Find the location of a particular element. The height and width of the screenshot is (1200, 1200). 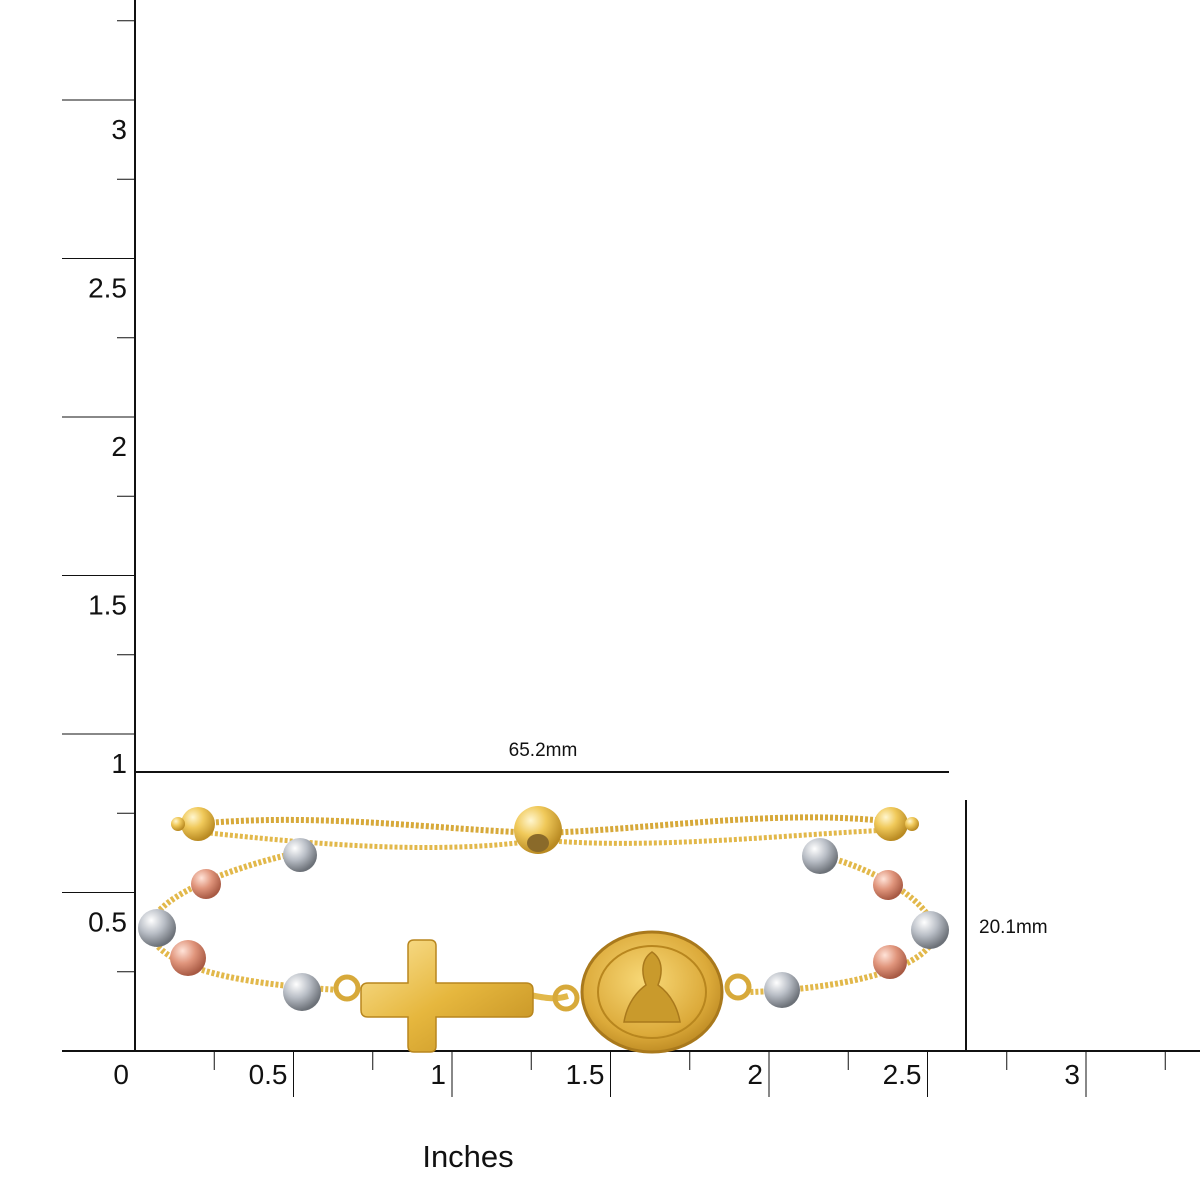

medal-inner-border is located at coordinates (652, 992).